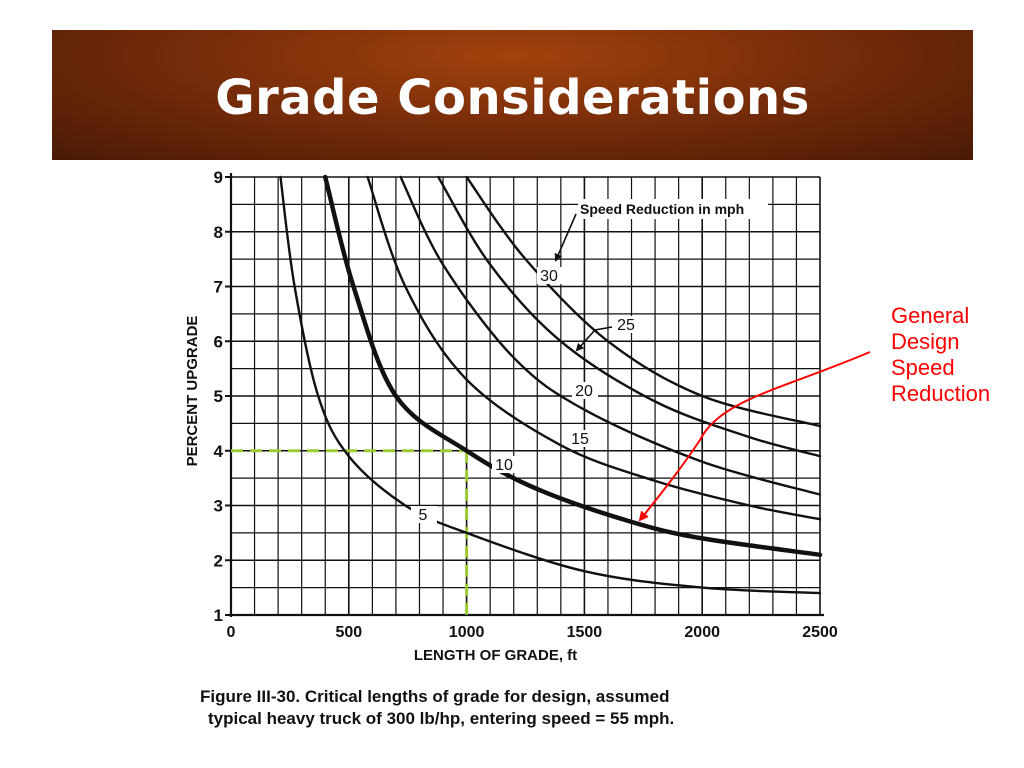 This screenshot has height=768, width=1024. I want to click on curve-label-30: 30, so click(549, 276).